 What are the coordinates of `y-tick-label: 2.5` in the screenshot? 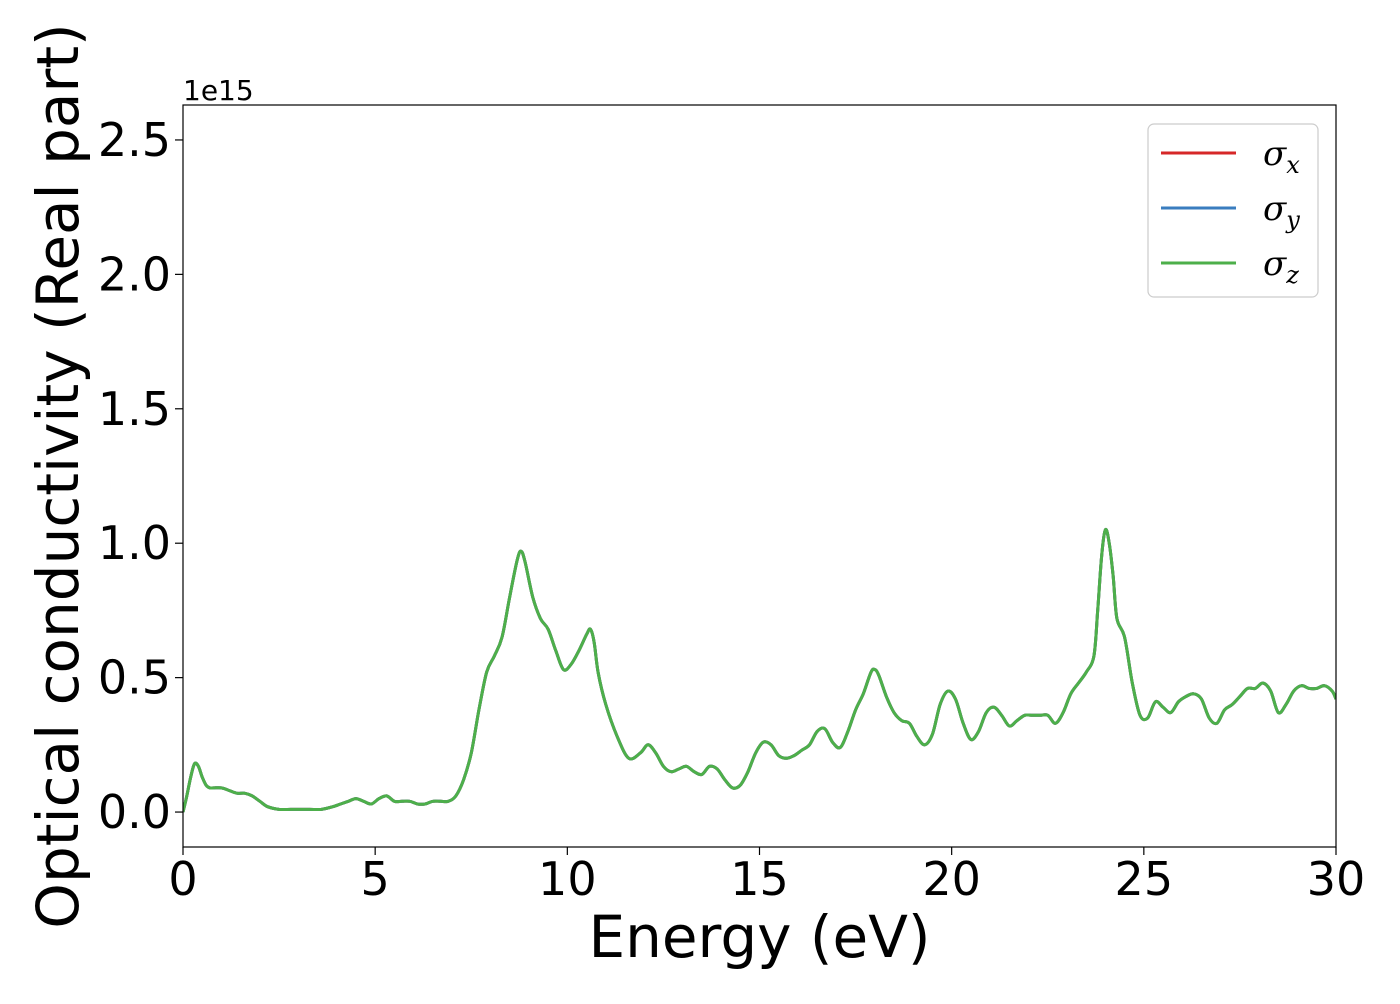 It's located at (134, 140).